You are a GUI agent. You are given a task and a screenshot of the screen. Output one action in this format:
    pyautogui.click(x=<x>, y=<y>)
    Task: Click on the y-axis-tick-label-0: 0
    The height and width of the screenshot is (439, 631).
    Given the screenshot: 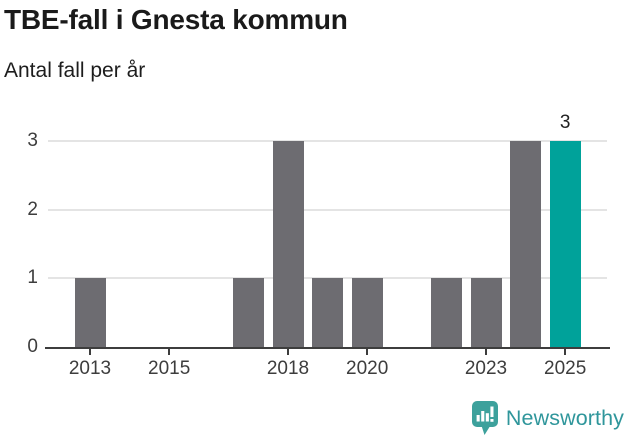 What is the action you would take?
    pyautogui.click(x=32, y=346)
    